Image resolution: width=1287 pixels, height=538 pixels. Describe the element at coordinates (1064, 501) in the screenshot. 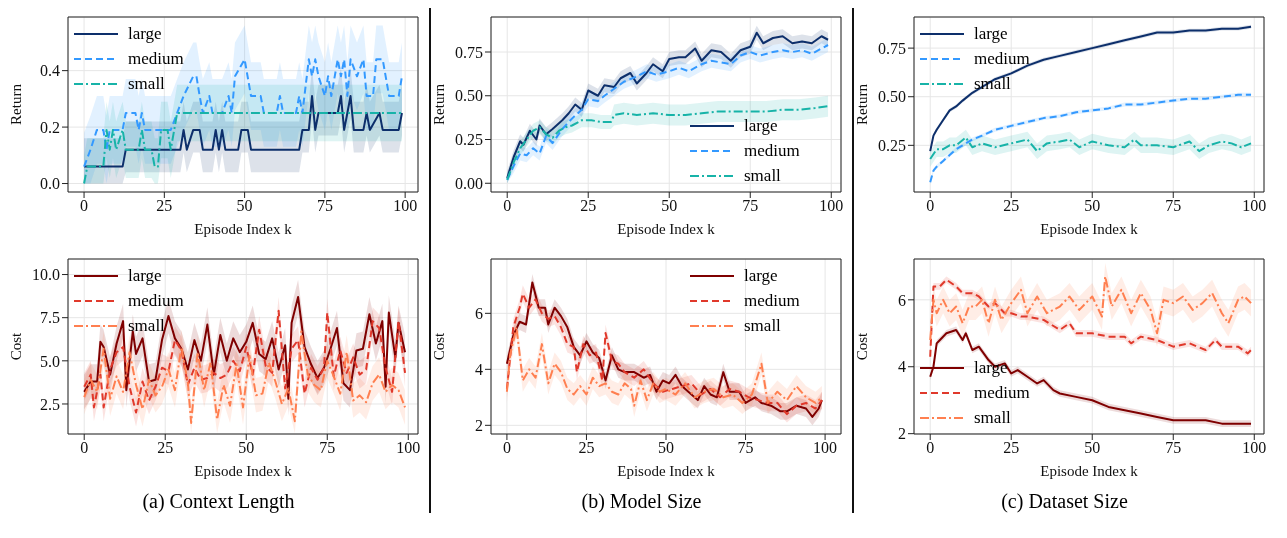

I see `text: (c) Dataset Size` at that location.